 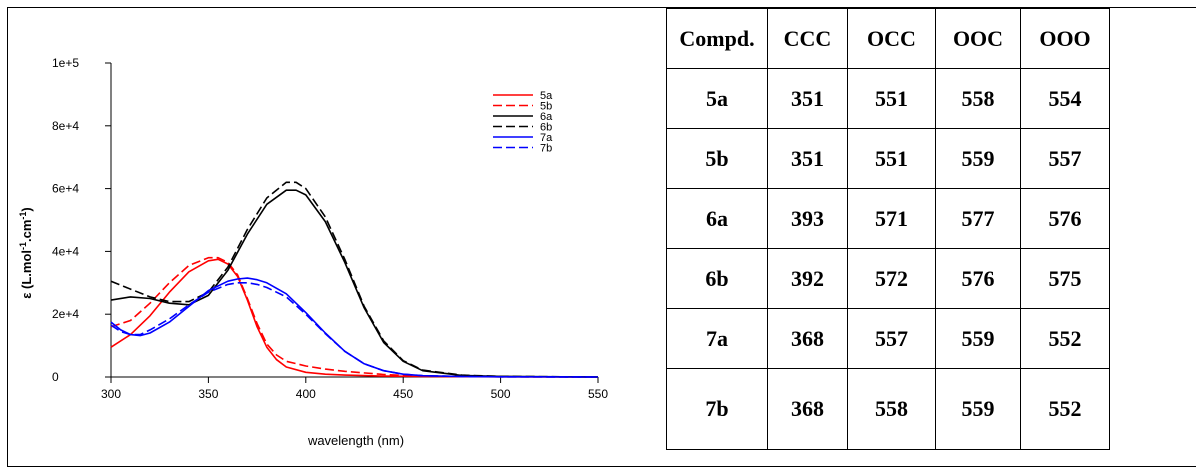 What do you see at coordinates (65, 63) in the screenshot?
I see `y-tick-label: 1e+5` at bounding box center [65, 63].